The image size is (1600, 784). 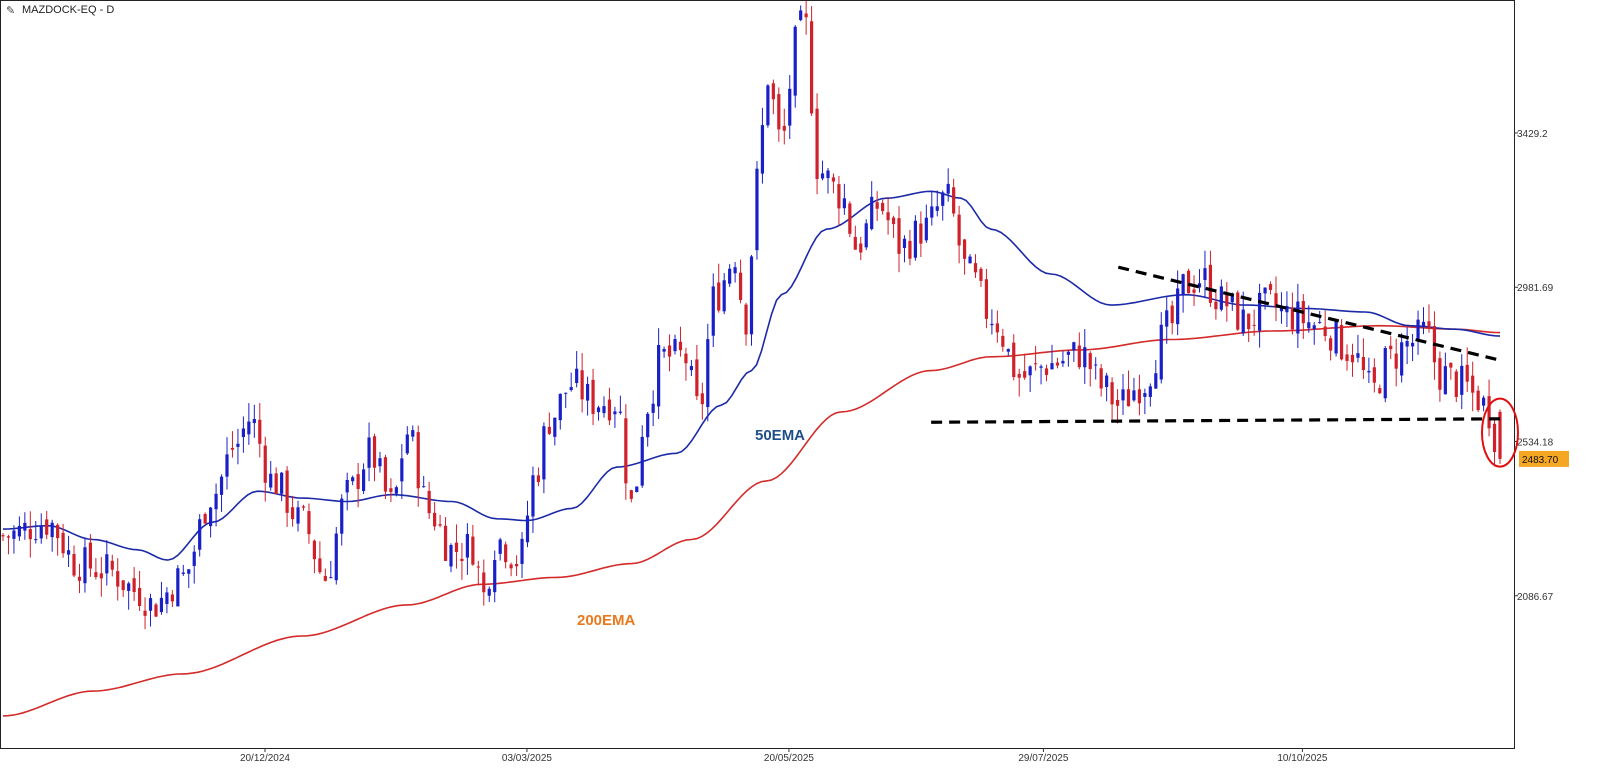 I want to click on x-tick-label: 29/07/2025, so click(x=1043, y=758).